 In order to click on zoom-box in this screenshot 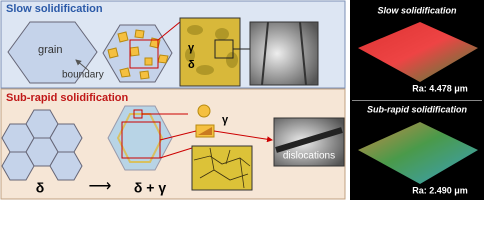, I will do `click(144, 54)`.